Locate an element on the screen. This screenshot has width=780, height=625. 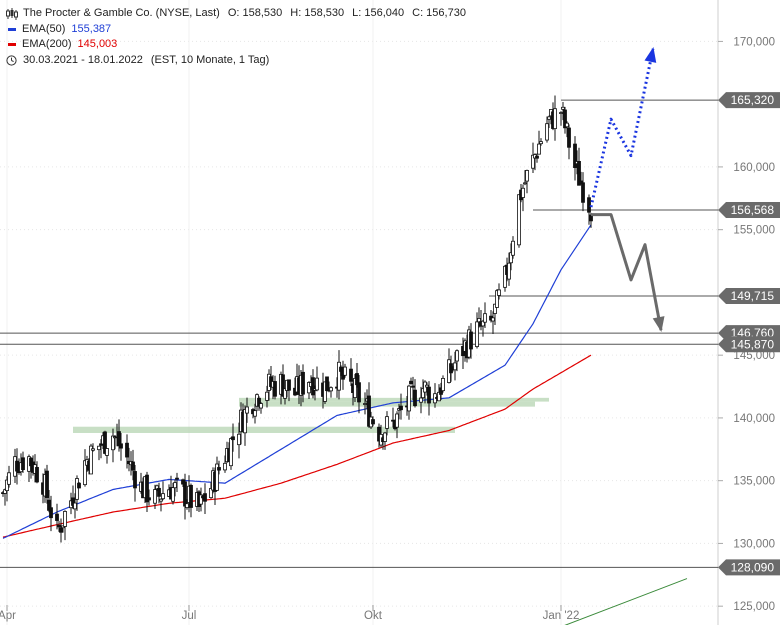
y-tick-label: 155,000 is located at coordinates (754, 231).